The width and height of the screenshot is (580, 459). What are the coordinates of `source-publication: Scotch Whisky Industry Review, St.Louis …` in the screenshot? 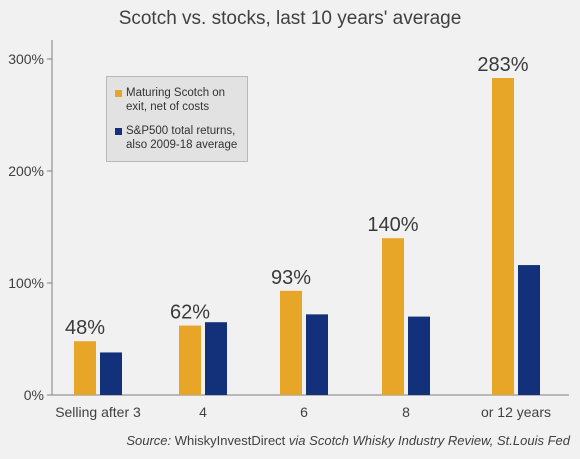 It's located at (439, 440).